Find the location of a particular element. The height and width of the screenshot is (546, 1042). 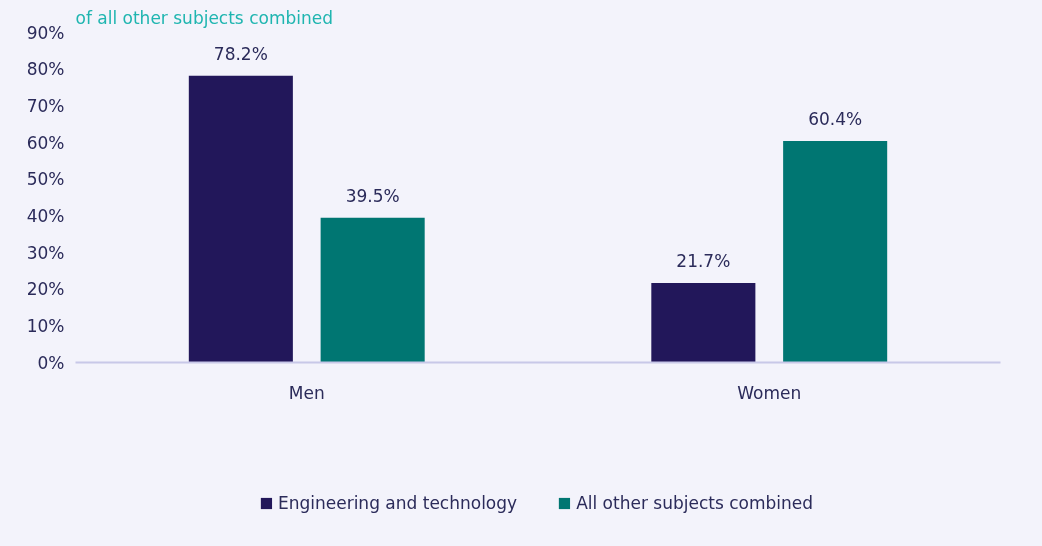

y-tick-label: 20% is located at coordinates (45, 289).